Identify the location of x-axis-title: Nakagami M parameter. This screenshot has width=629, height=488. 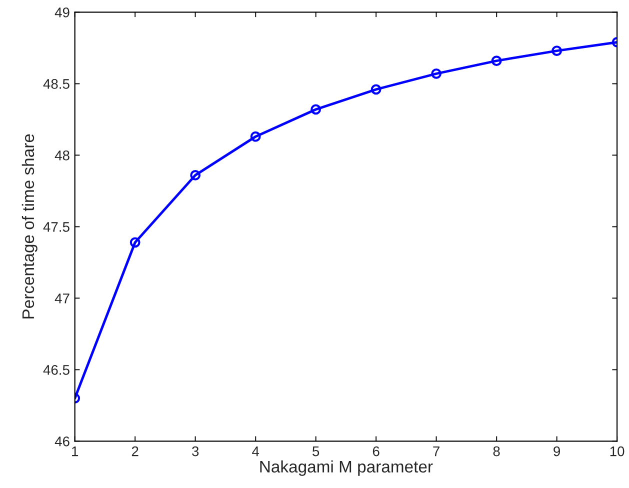
(346, 468).